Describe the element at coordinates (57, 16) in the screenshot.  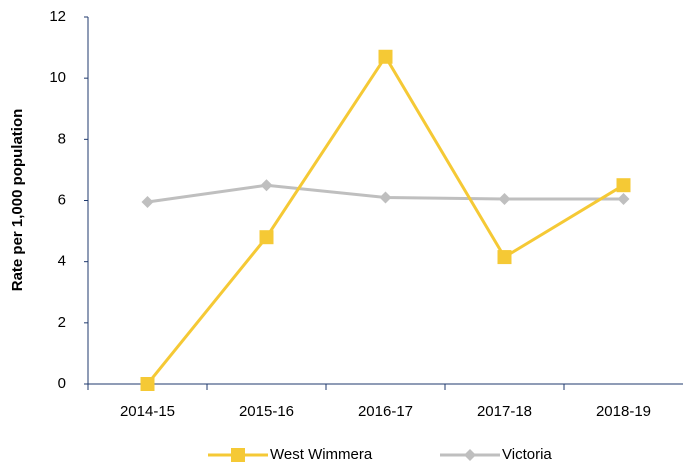
I see `y-tick-label: 12` at that location.